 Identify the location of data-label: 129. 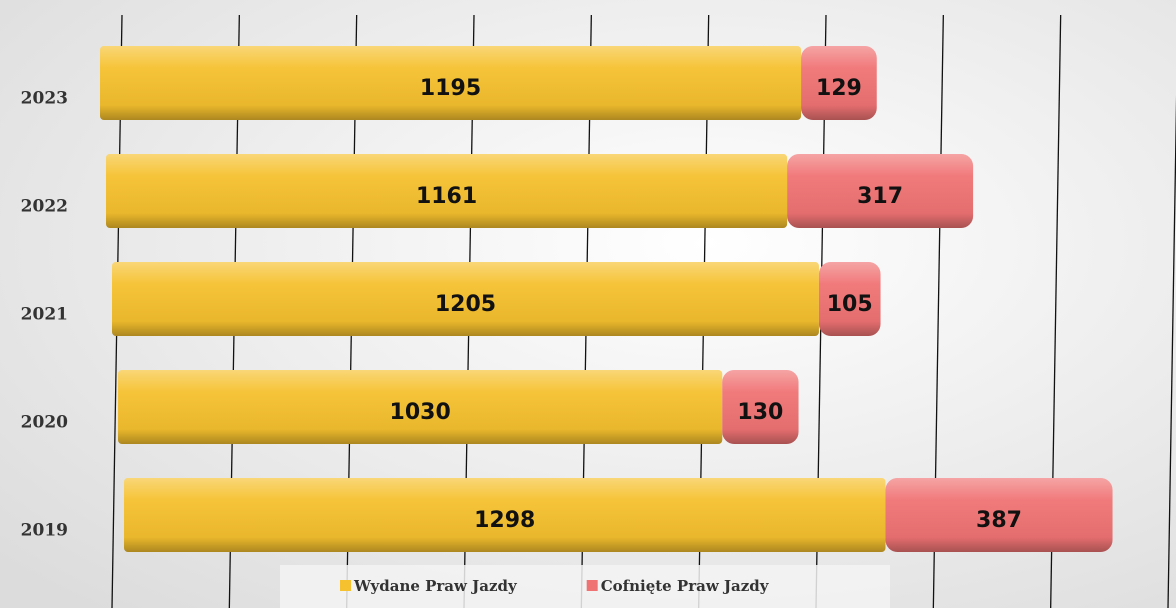
(839, 88).